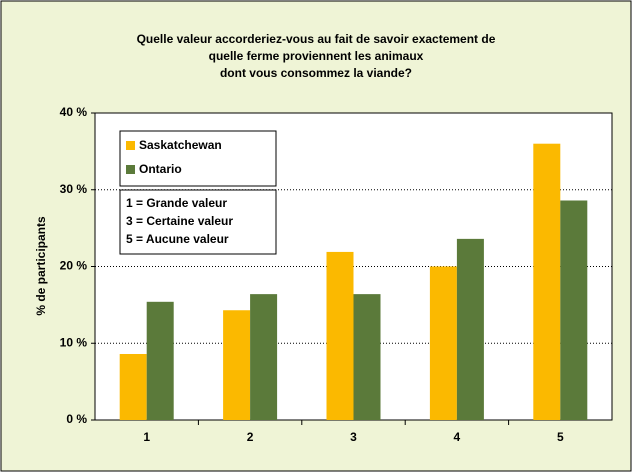  I want to click on y-tick-label: 10 %, so click(74, 342).